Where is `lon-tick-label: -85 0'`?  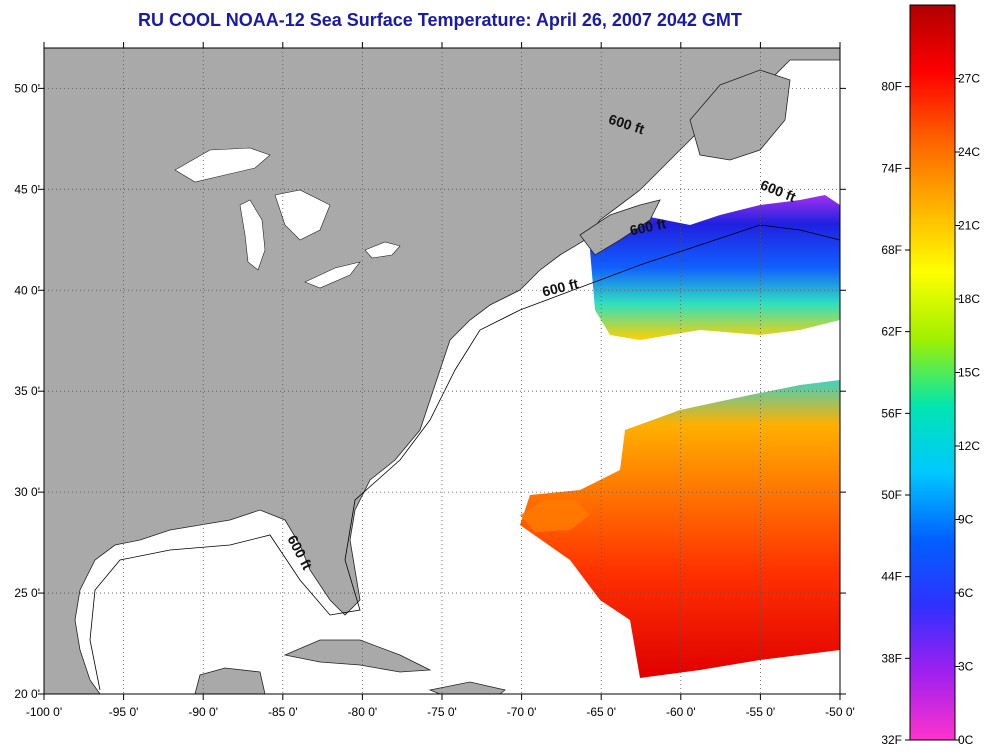 lon-tick-label: -85 0' is located at coordinates (283, 712).